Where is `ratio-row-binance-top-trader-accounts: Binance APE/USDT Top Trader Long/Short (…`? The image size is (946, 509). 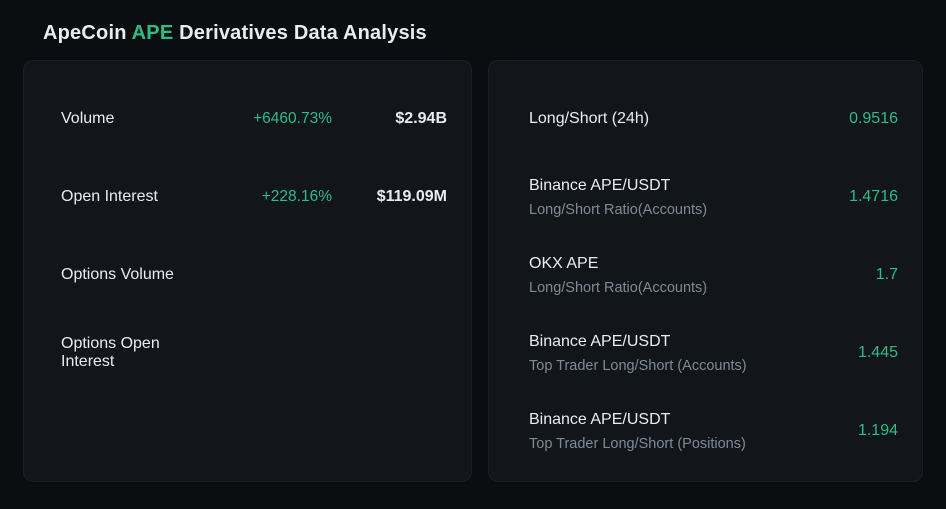
ratio-row-binance-top-trader-accounts: Binance APE/USDT Top Trader Long/Short (… is located at coordinates (713, 353).